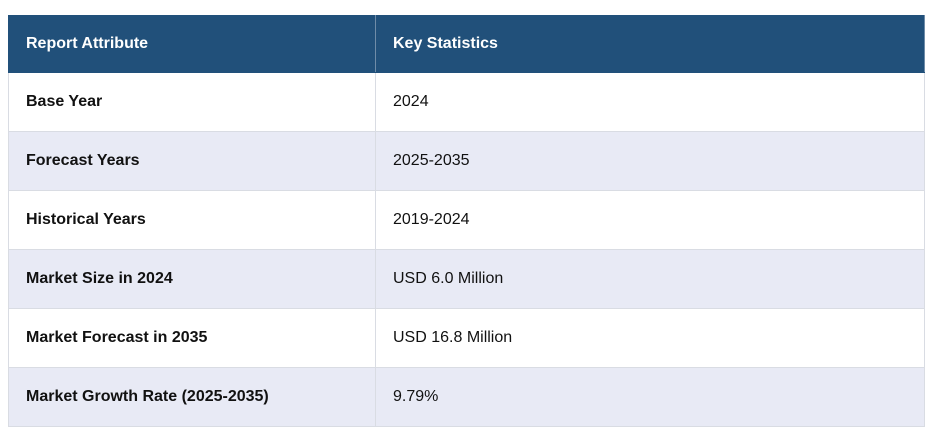  Describe the element at coordinates (192, 44) in the screenshot. I see `header-cell: Report Attribute` at that location.